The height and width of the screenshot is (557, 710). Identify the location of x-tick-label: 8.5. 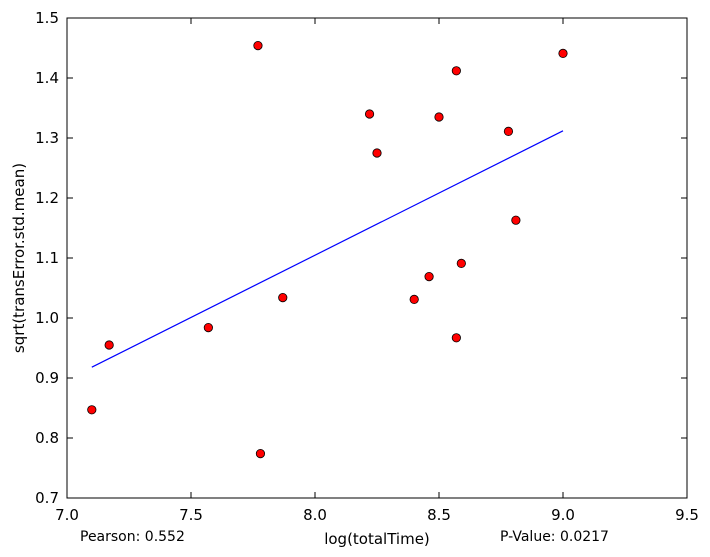
(439, 515).